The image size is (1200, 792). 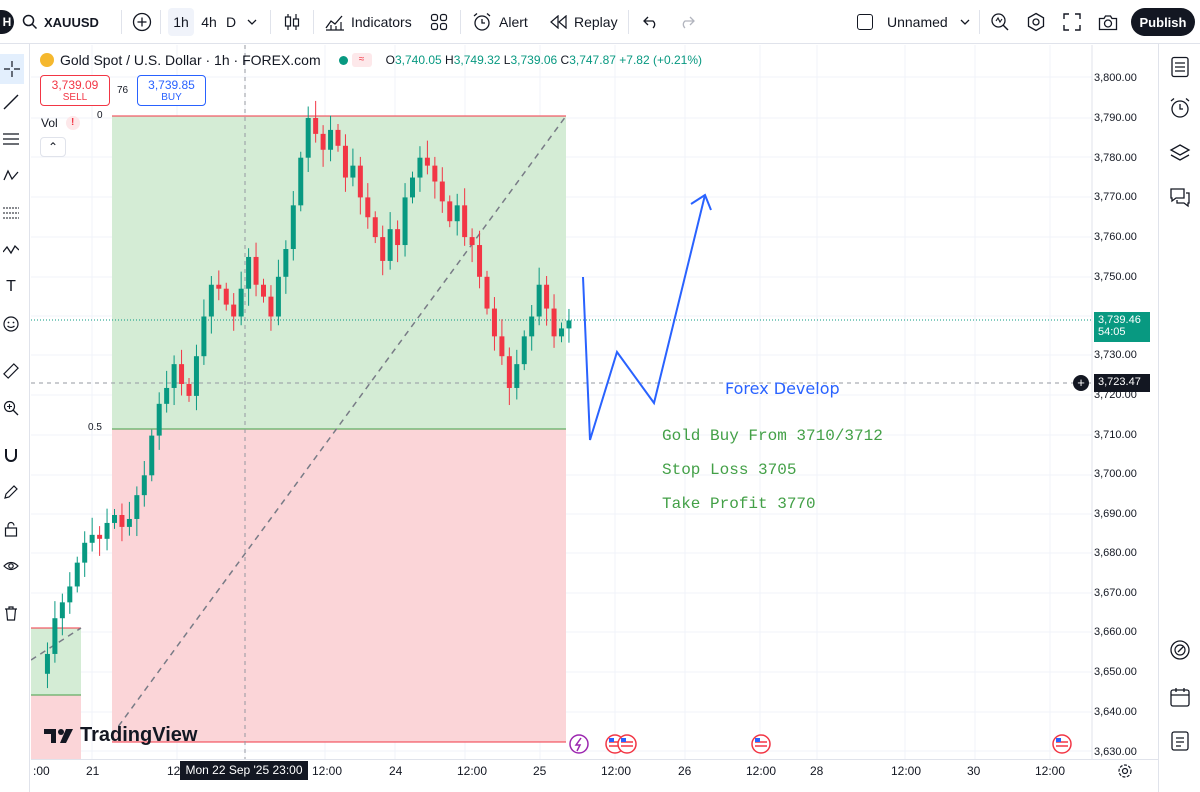 What do you see at coordinates (1180, 650) in the screenshot?
I see `ideas-button` at bounding box center [1180, 650].